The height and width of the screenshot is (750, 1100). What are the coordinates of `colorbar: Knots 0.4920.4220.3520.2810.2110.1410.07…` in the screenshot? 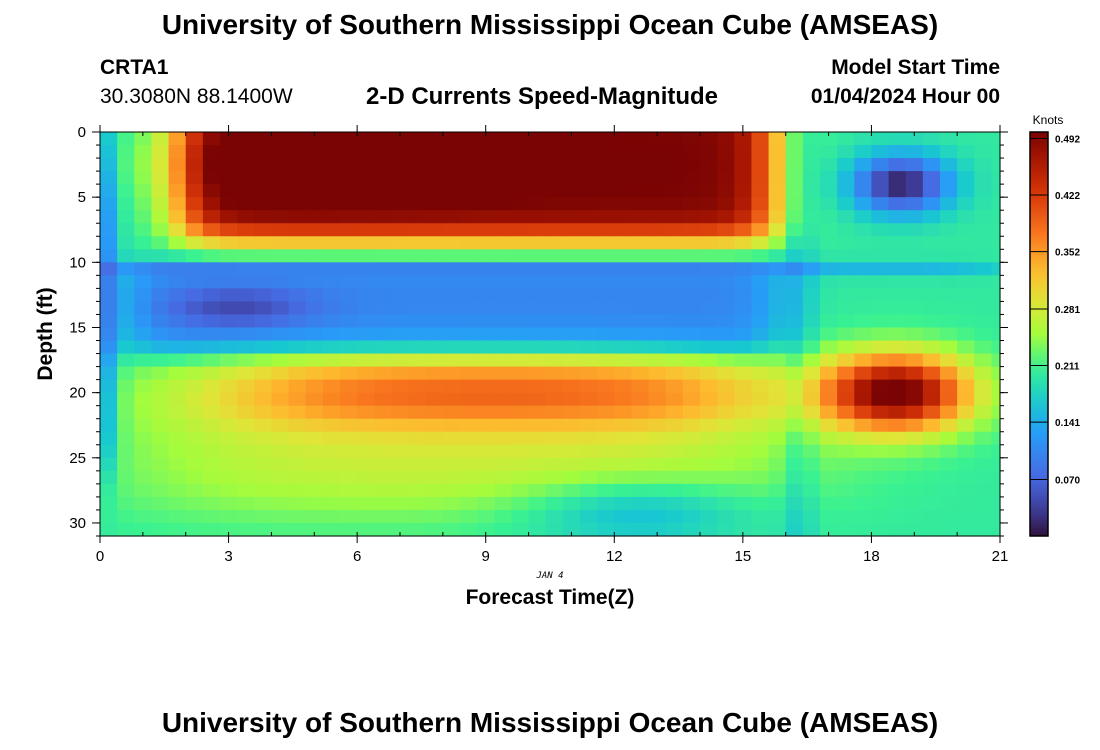 It's located at (1054, 325).